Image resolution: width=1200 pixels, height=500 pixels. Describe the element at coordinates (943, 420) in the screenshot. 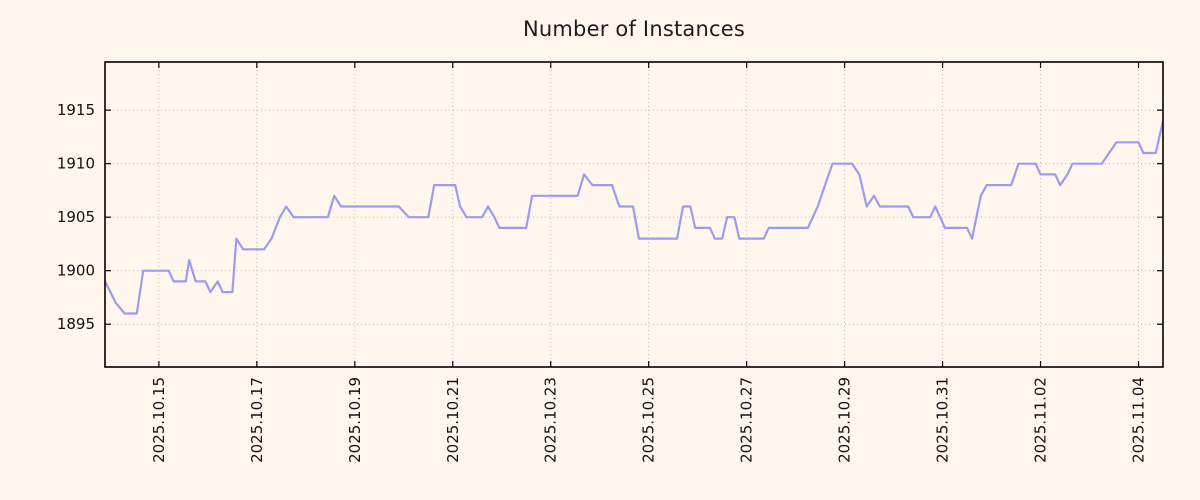

I see `x-tick-label: 2025.10.31` at that location.